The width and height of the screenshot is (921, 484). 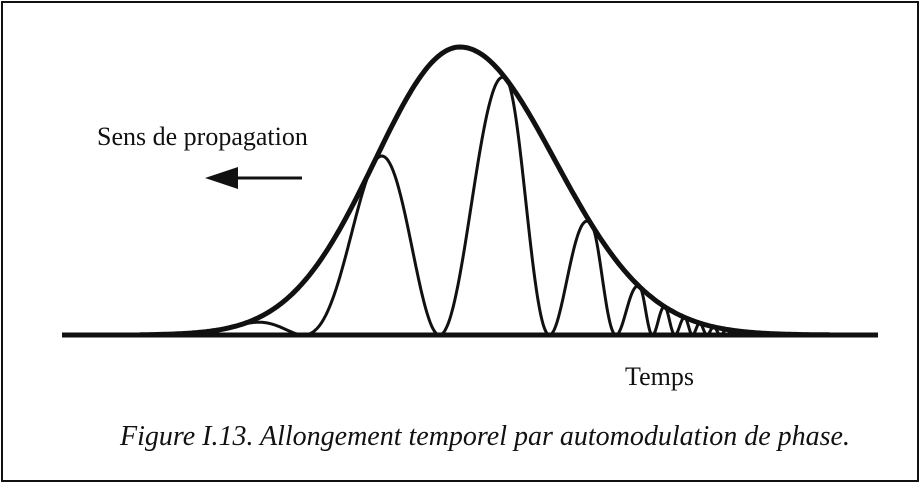 I want to click on direction-label: Sens de propagation, so click(x=202, y=136).